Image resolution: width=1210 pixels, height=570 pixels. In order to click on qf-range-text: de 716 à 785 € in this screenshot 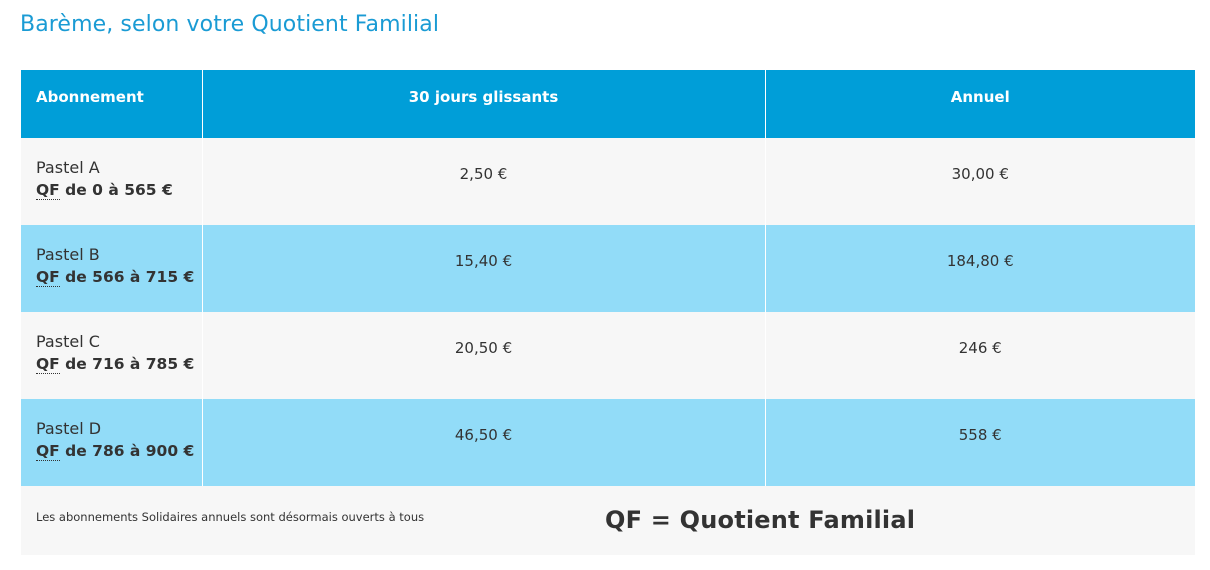, I will do `click(127, 364)`.